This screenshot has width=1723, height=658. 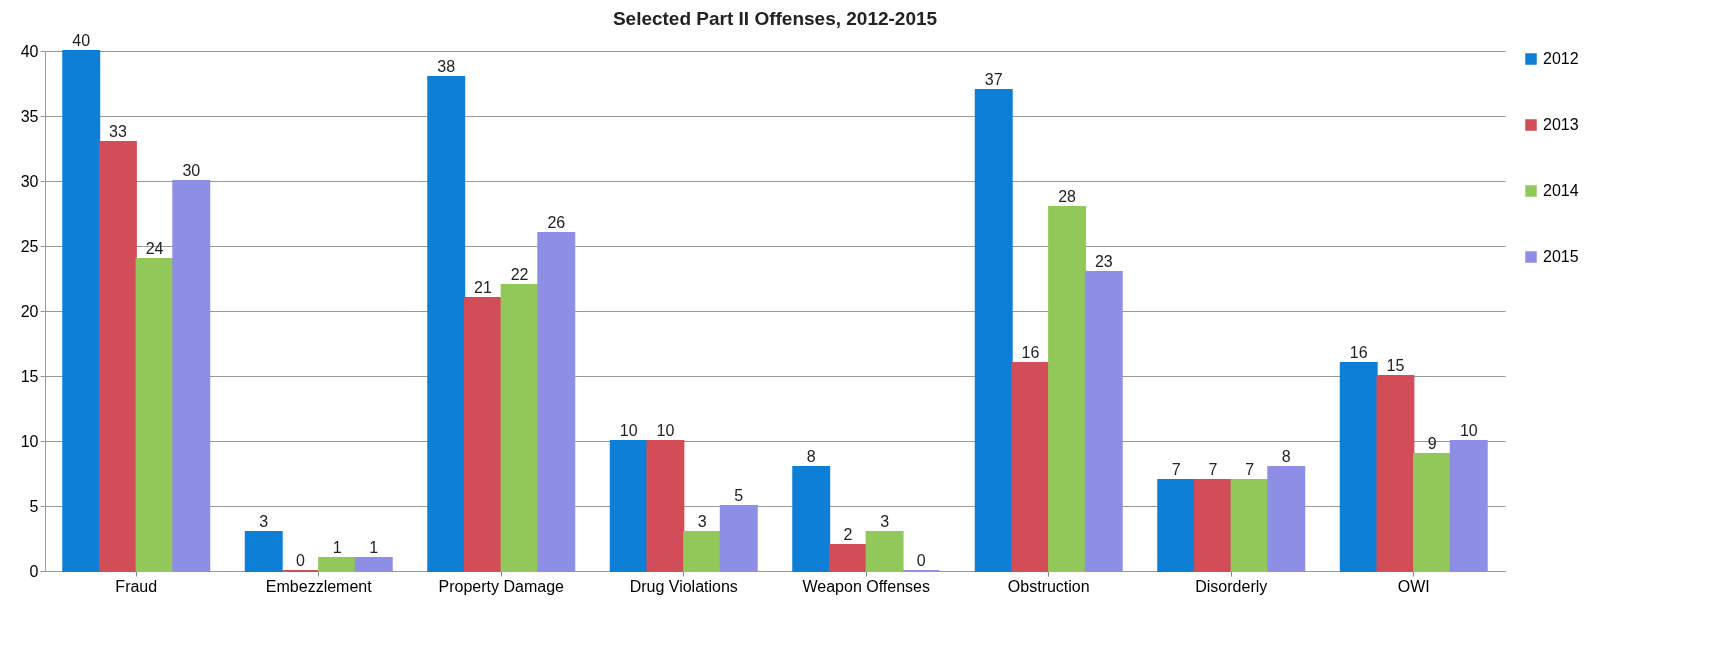 What do you see at coordinates (29, 116) in the screenshot?
I see `y-tick-label: 35` at bounding box center [29, 116].